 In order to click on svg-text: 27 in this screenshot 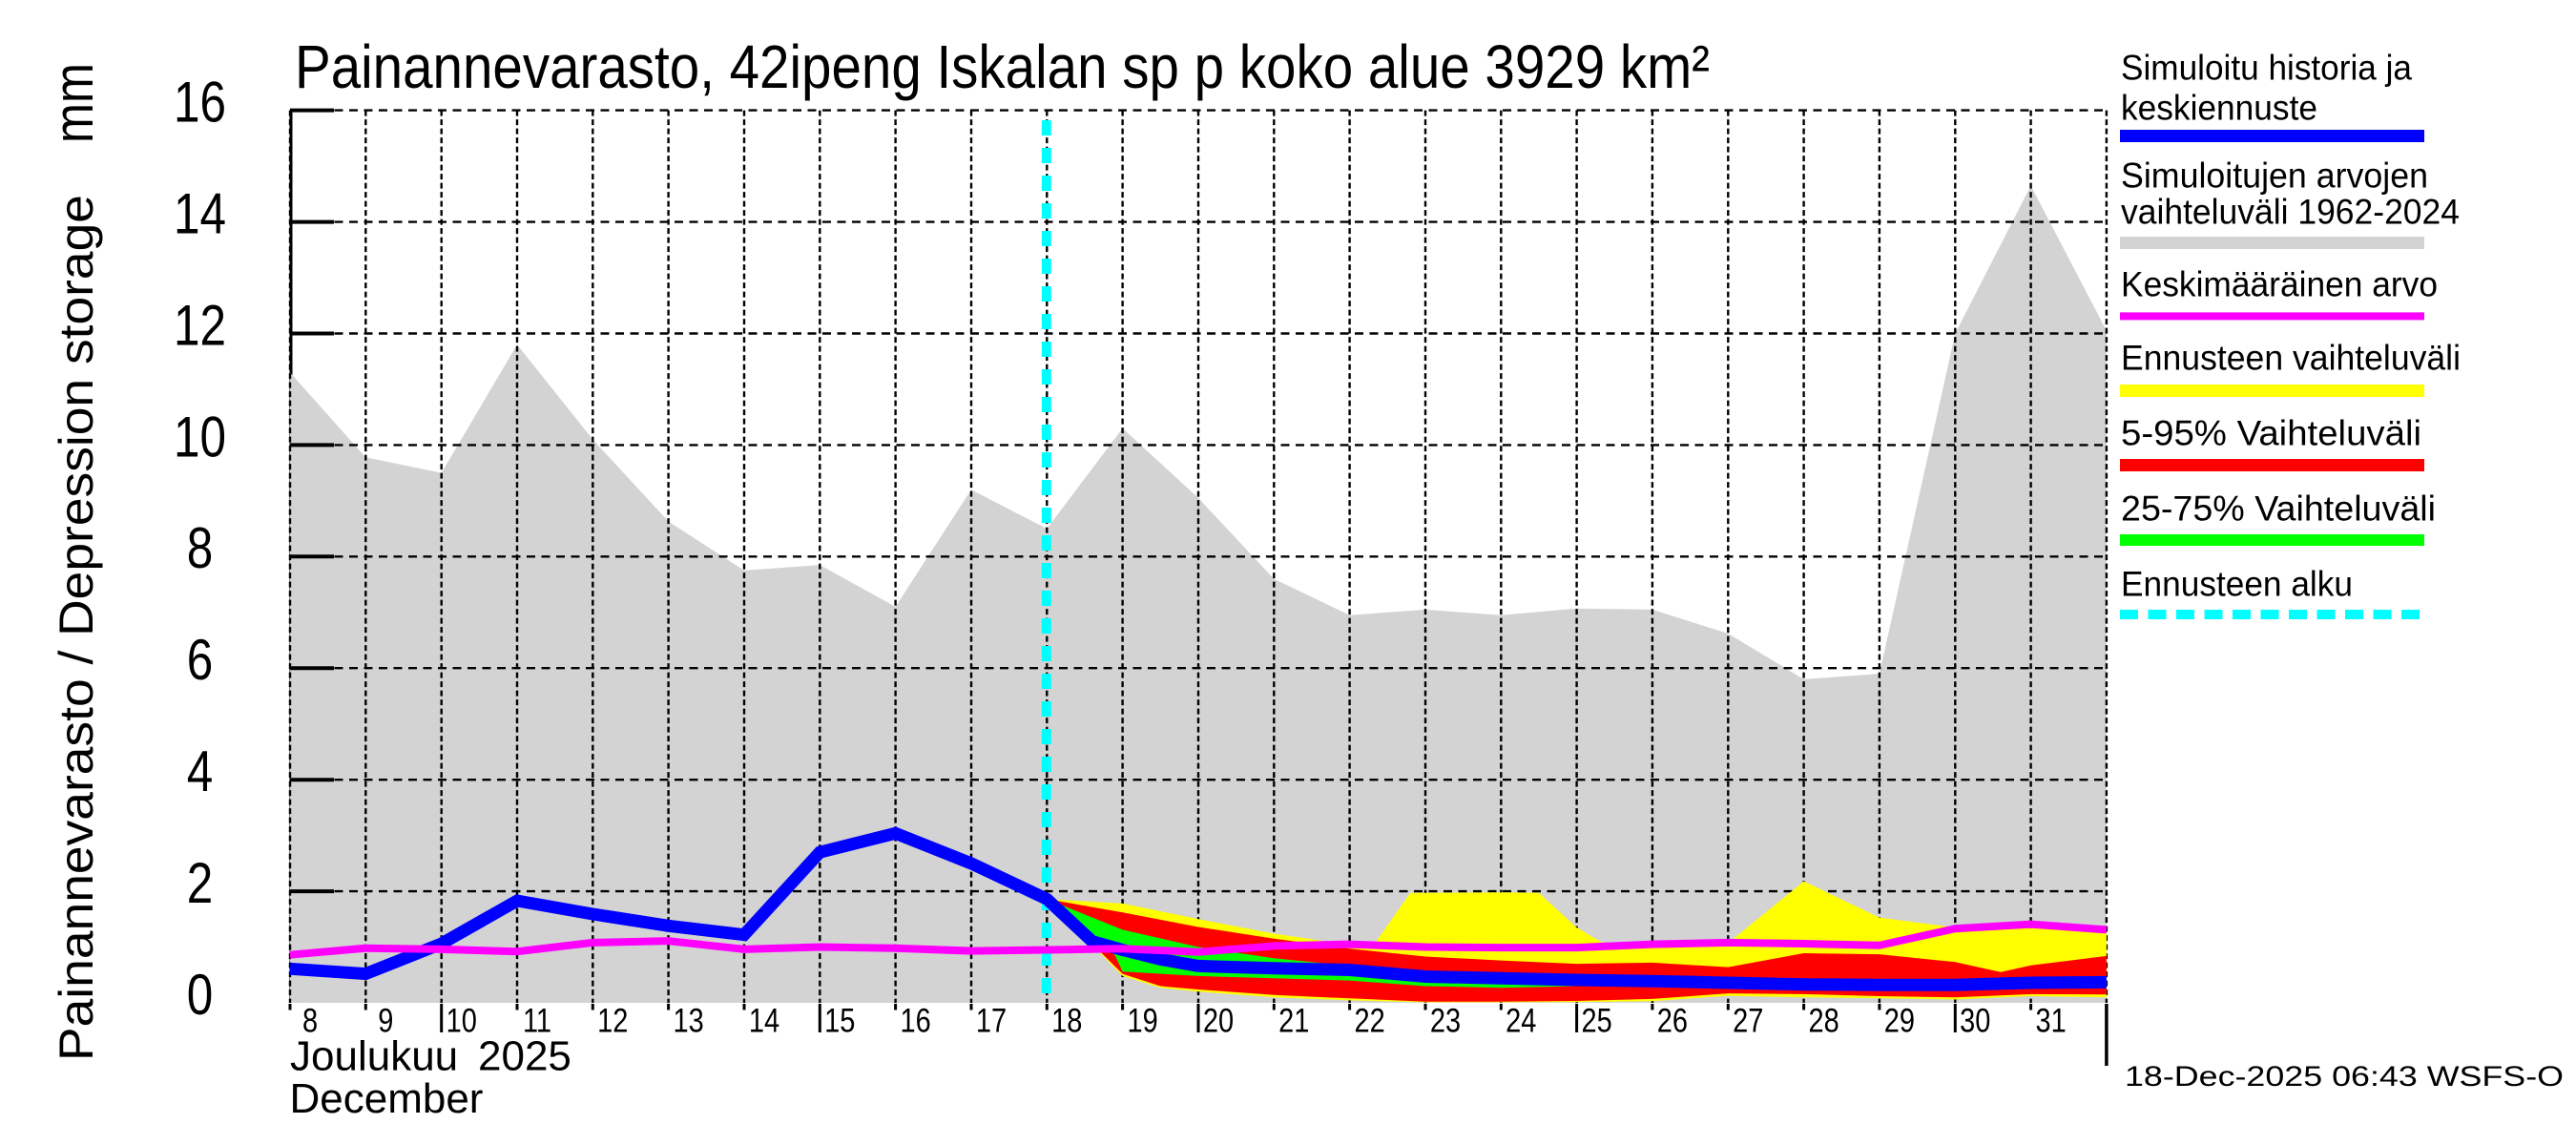, I will do `click(1748, 1021)`.